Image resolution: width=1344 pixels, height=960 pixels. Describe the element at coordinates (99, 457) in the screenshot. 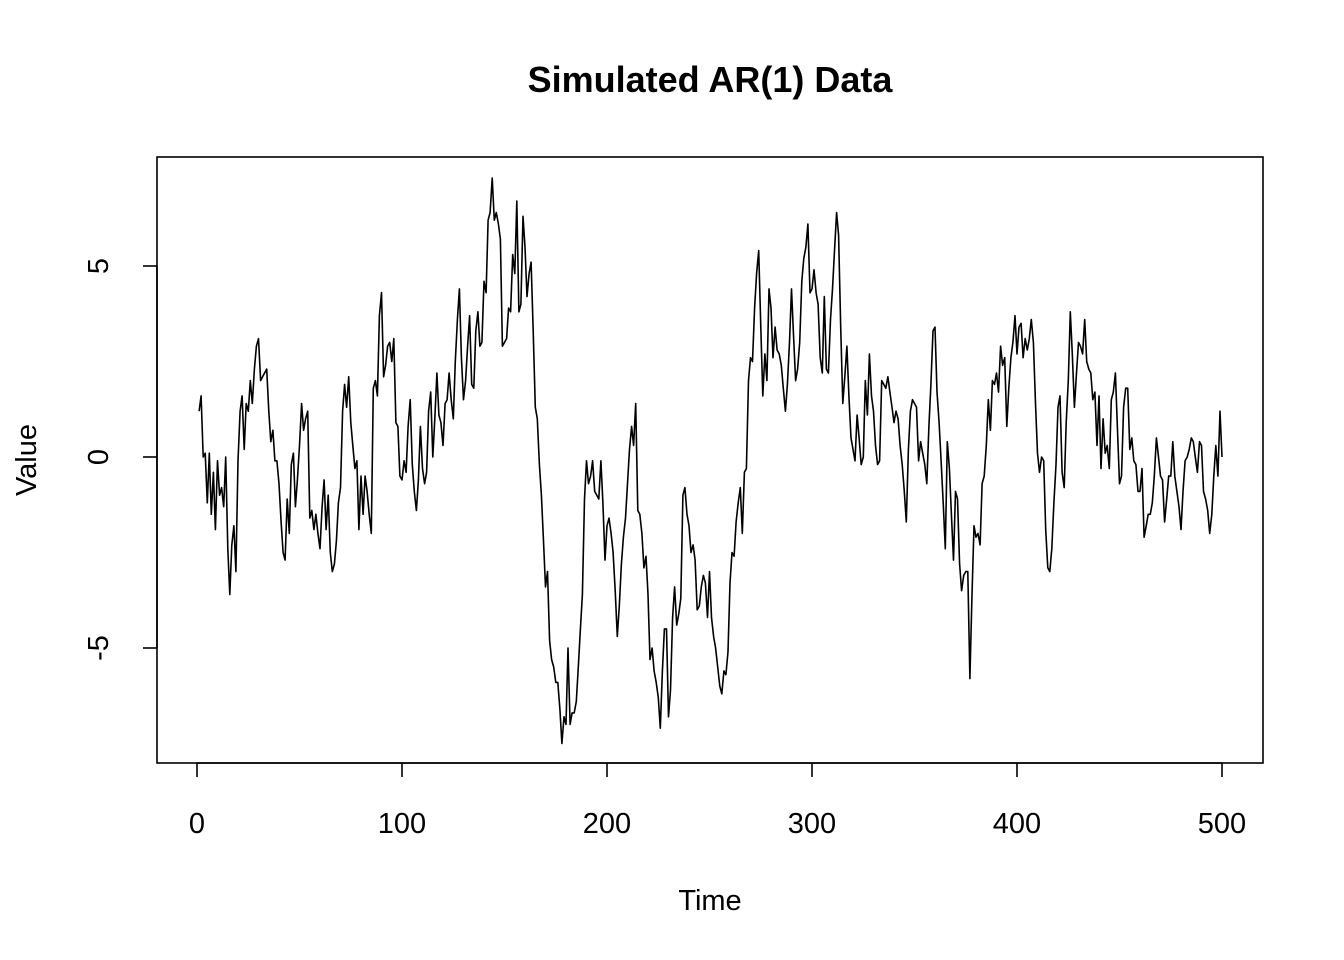

I see `y-tick-label: 0` at that location.